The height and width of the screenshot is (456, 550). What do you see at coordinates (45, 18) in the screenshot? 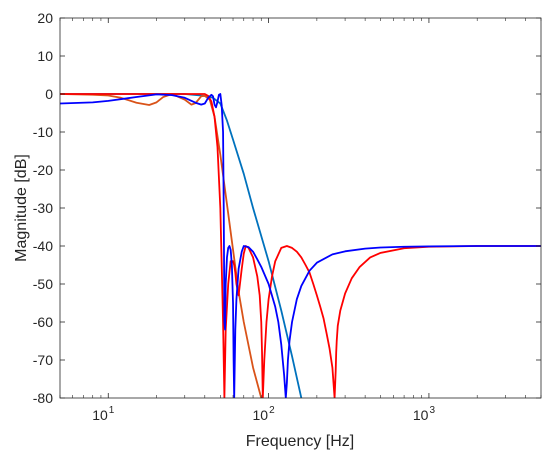
I see `y-tick-label: 20` at bounding box center [45, 18].